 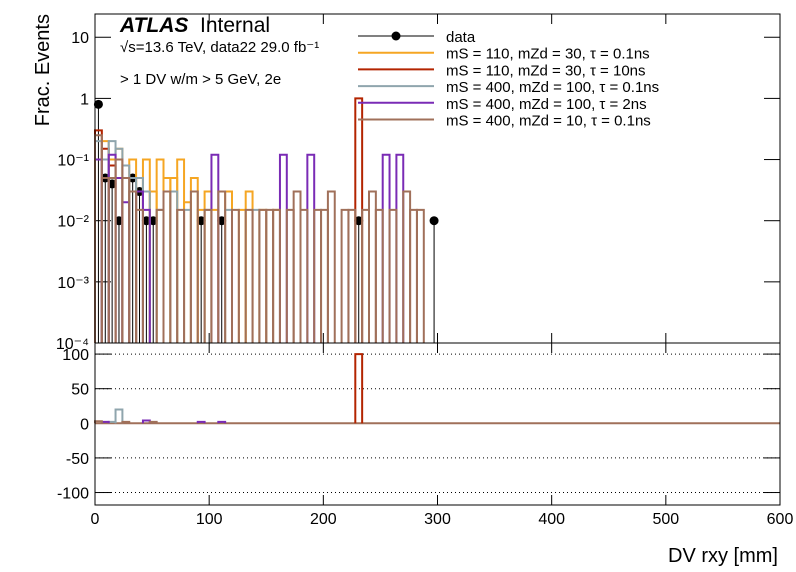 What do you see at coordinates (43, 70) in the screenshot?
I see `y-axis-label: Frac. Events` at bounding box center [43, 70].